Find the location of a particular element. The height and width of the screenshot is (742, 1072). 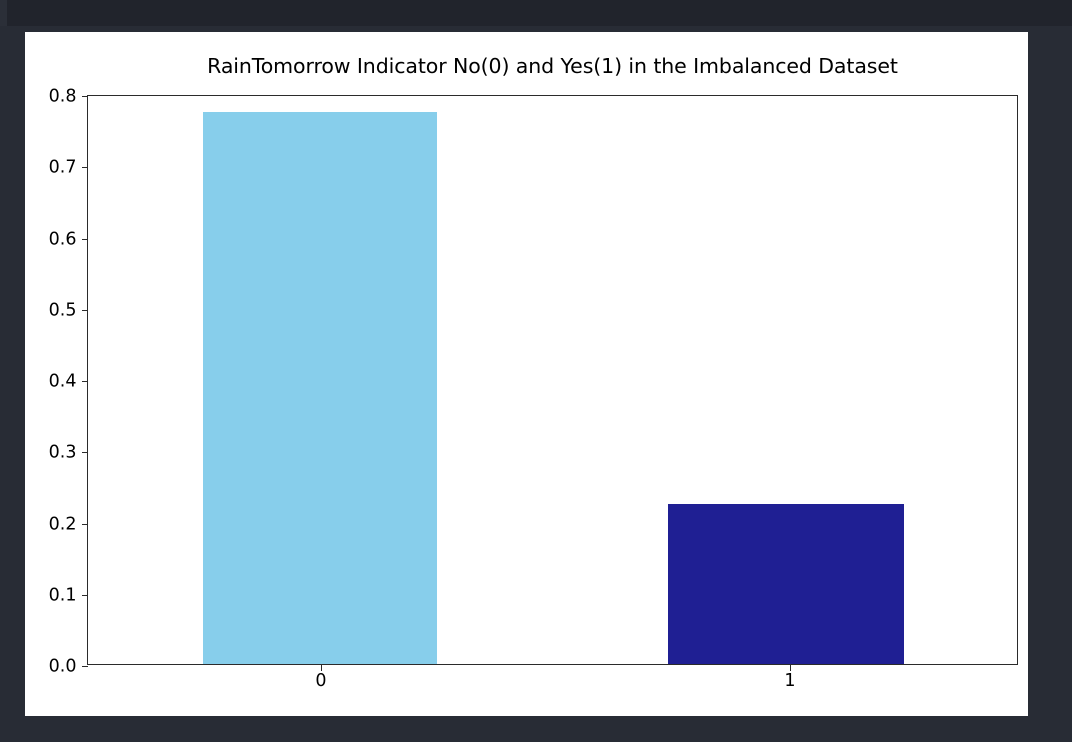

y-axis-tick-label: 0.4 is located at coordinates (62, 381).